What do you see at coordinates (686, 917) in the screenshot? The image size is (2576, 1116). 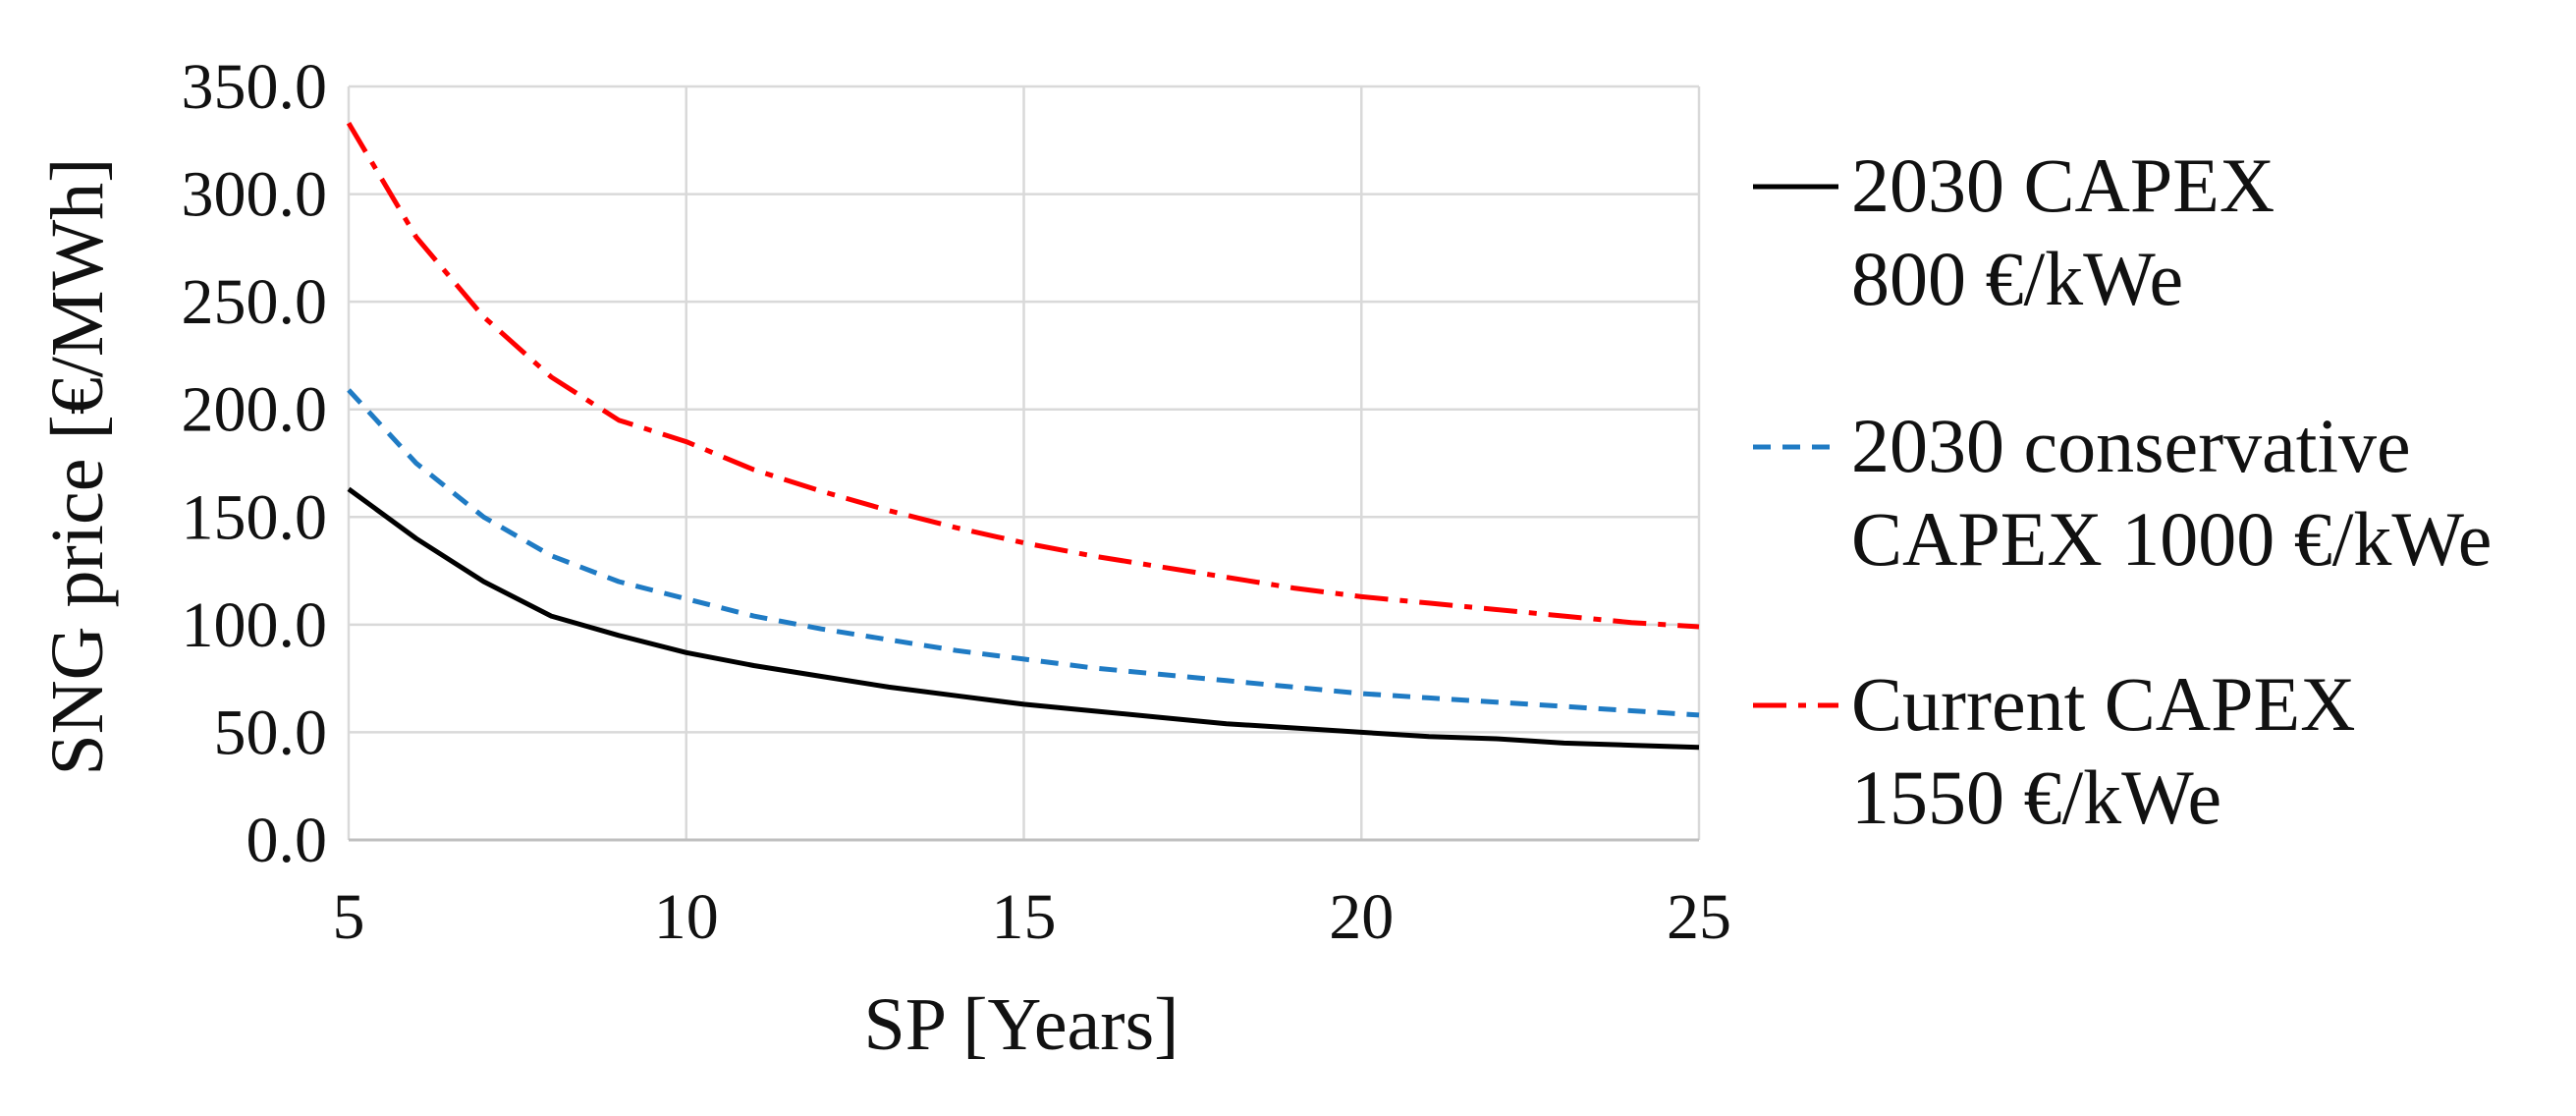 I see `x-tick-label: 10` at bounding box center [686, 917].